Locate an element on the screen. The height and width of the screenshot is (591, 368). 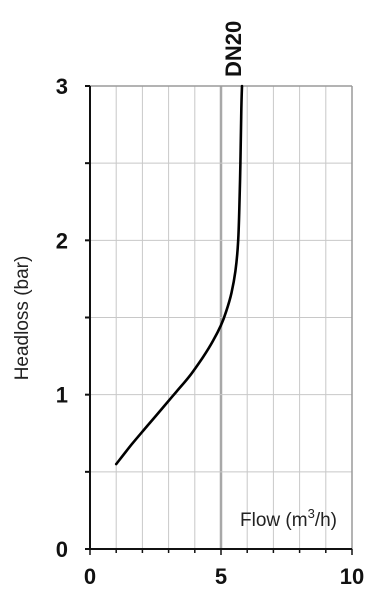
y-tick-label: 1 is located at coordinates (62, 395).